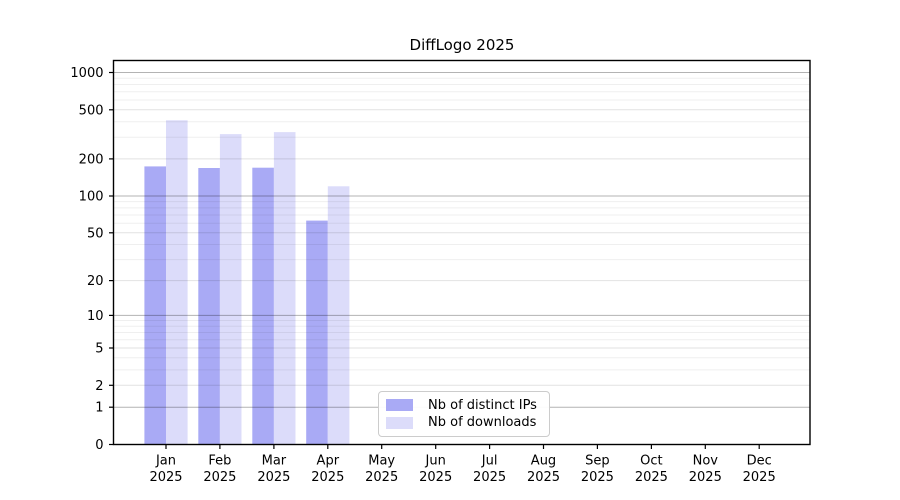 This screenshot has width=900, height=500. What do you see at coordinates (462, 45) in the screenshot?
I see `chart-title: DiffLogo 2025` at bounding box center [462, 45].